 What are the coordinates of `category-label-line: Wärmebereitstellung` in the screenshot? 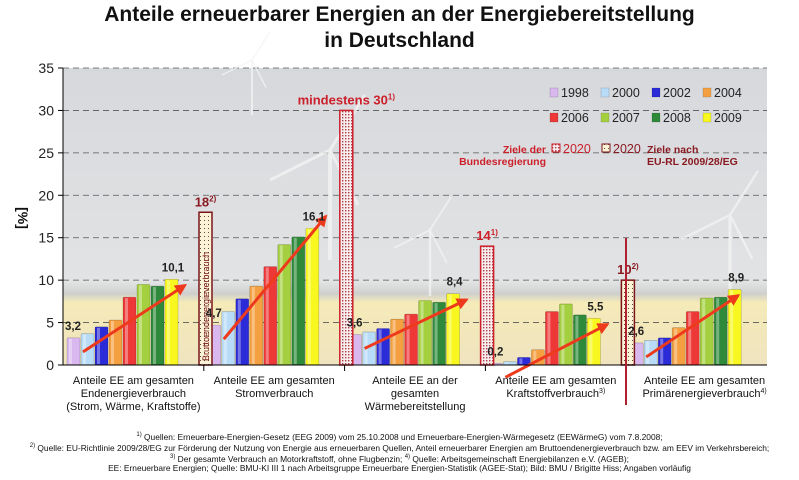 It's located at (415, 407).